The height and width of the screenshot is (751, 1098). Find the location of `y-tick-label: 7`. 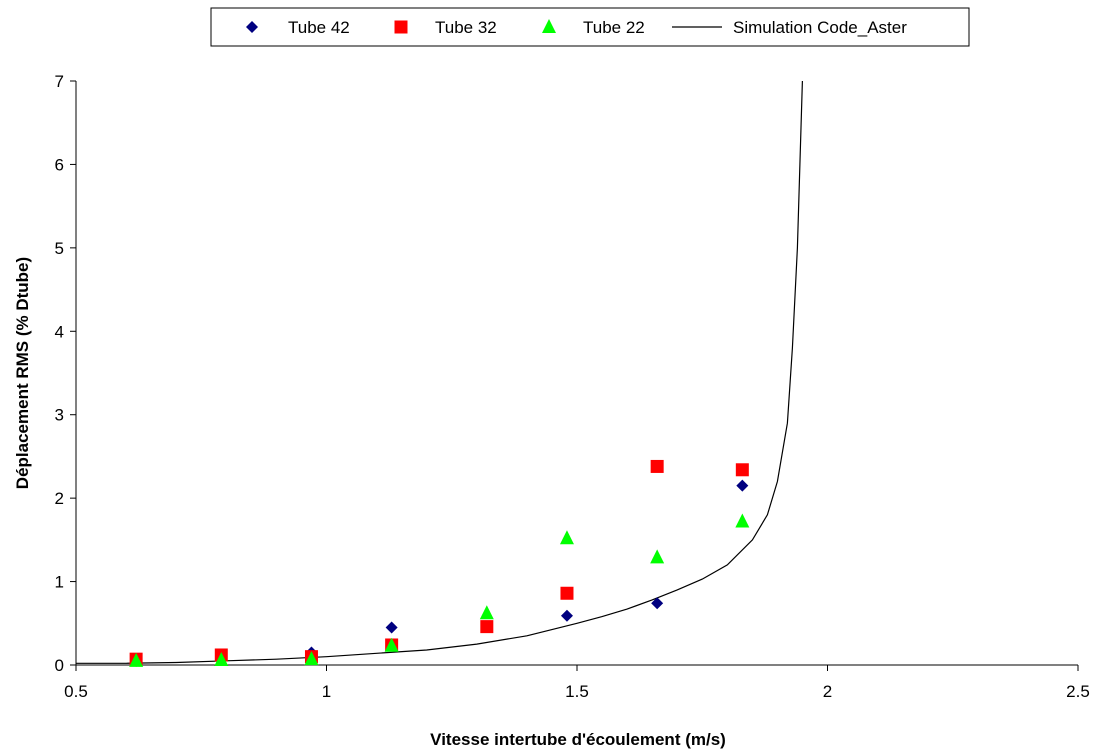

y-tick-label: 7 is located at coordinates (59, 81).